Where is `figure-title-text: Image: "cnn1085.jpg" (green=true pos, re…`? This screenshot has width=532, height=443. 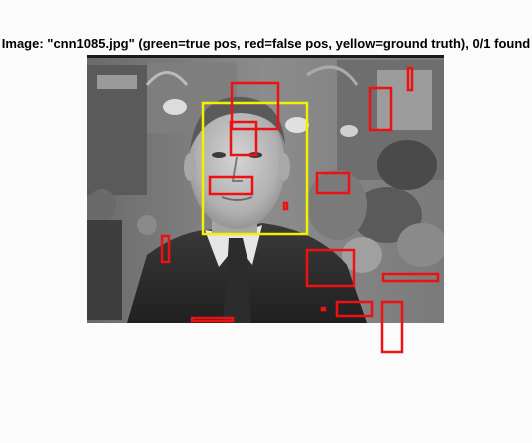 figure-title-text: Image: "cnn1085.jpg" (green=true pos, re… is located at coordinates (266, 43).